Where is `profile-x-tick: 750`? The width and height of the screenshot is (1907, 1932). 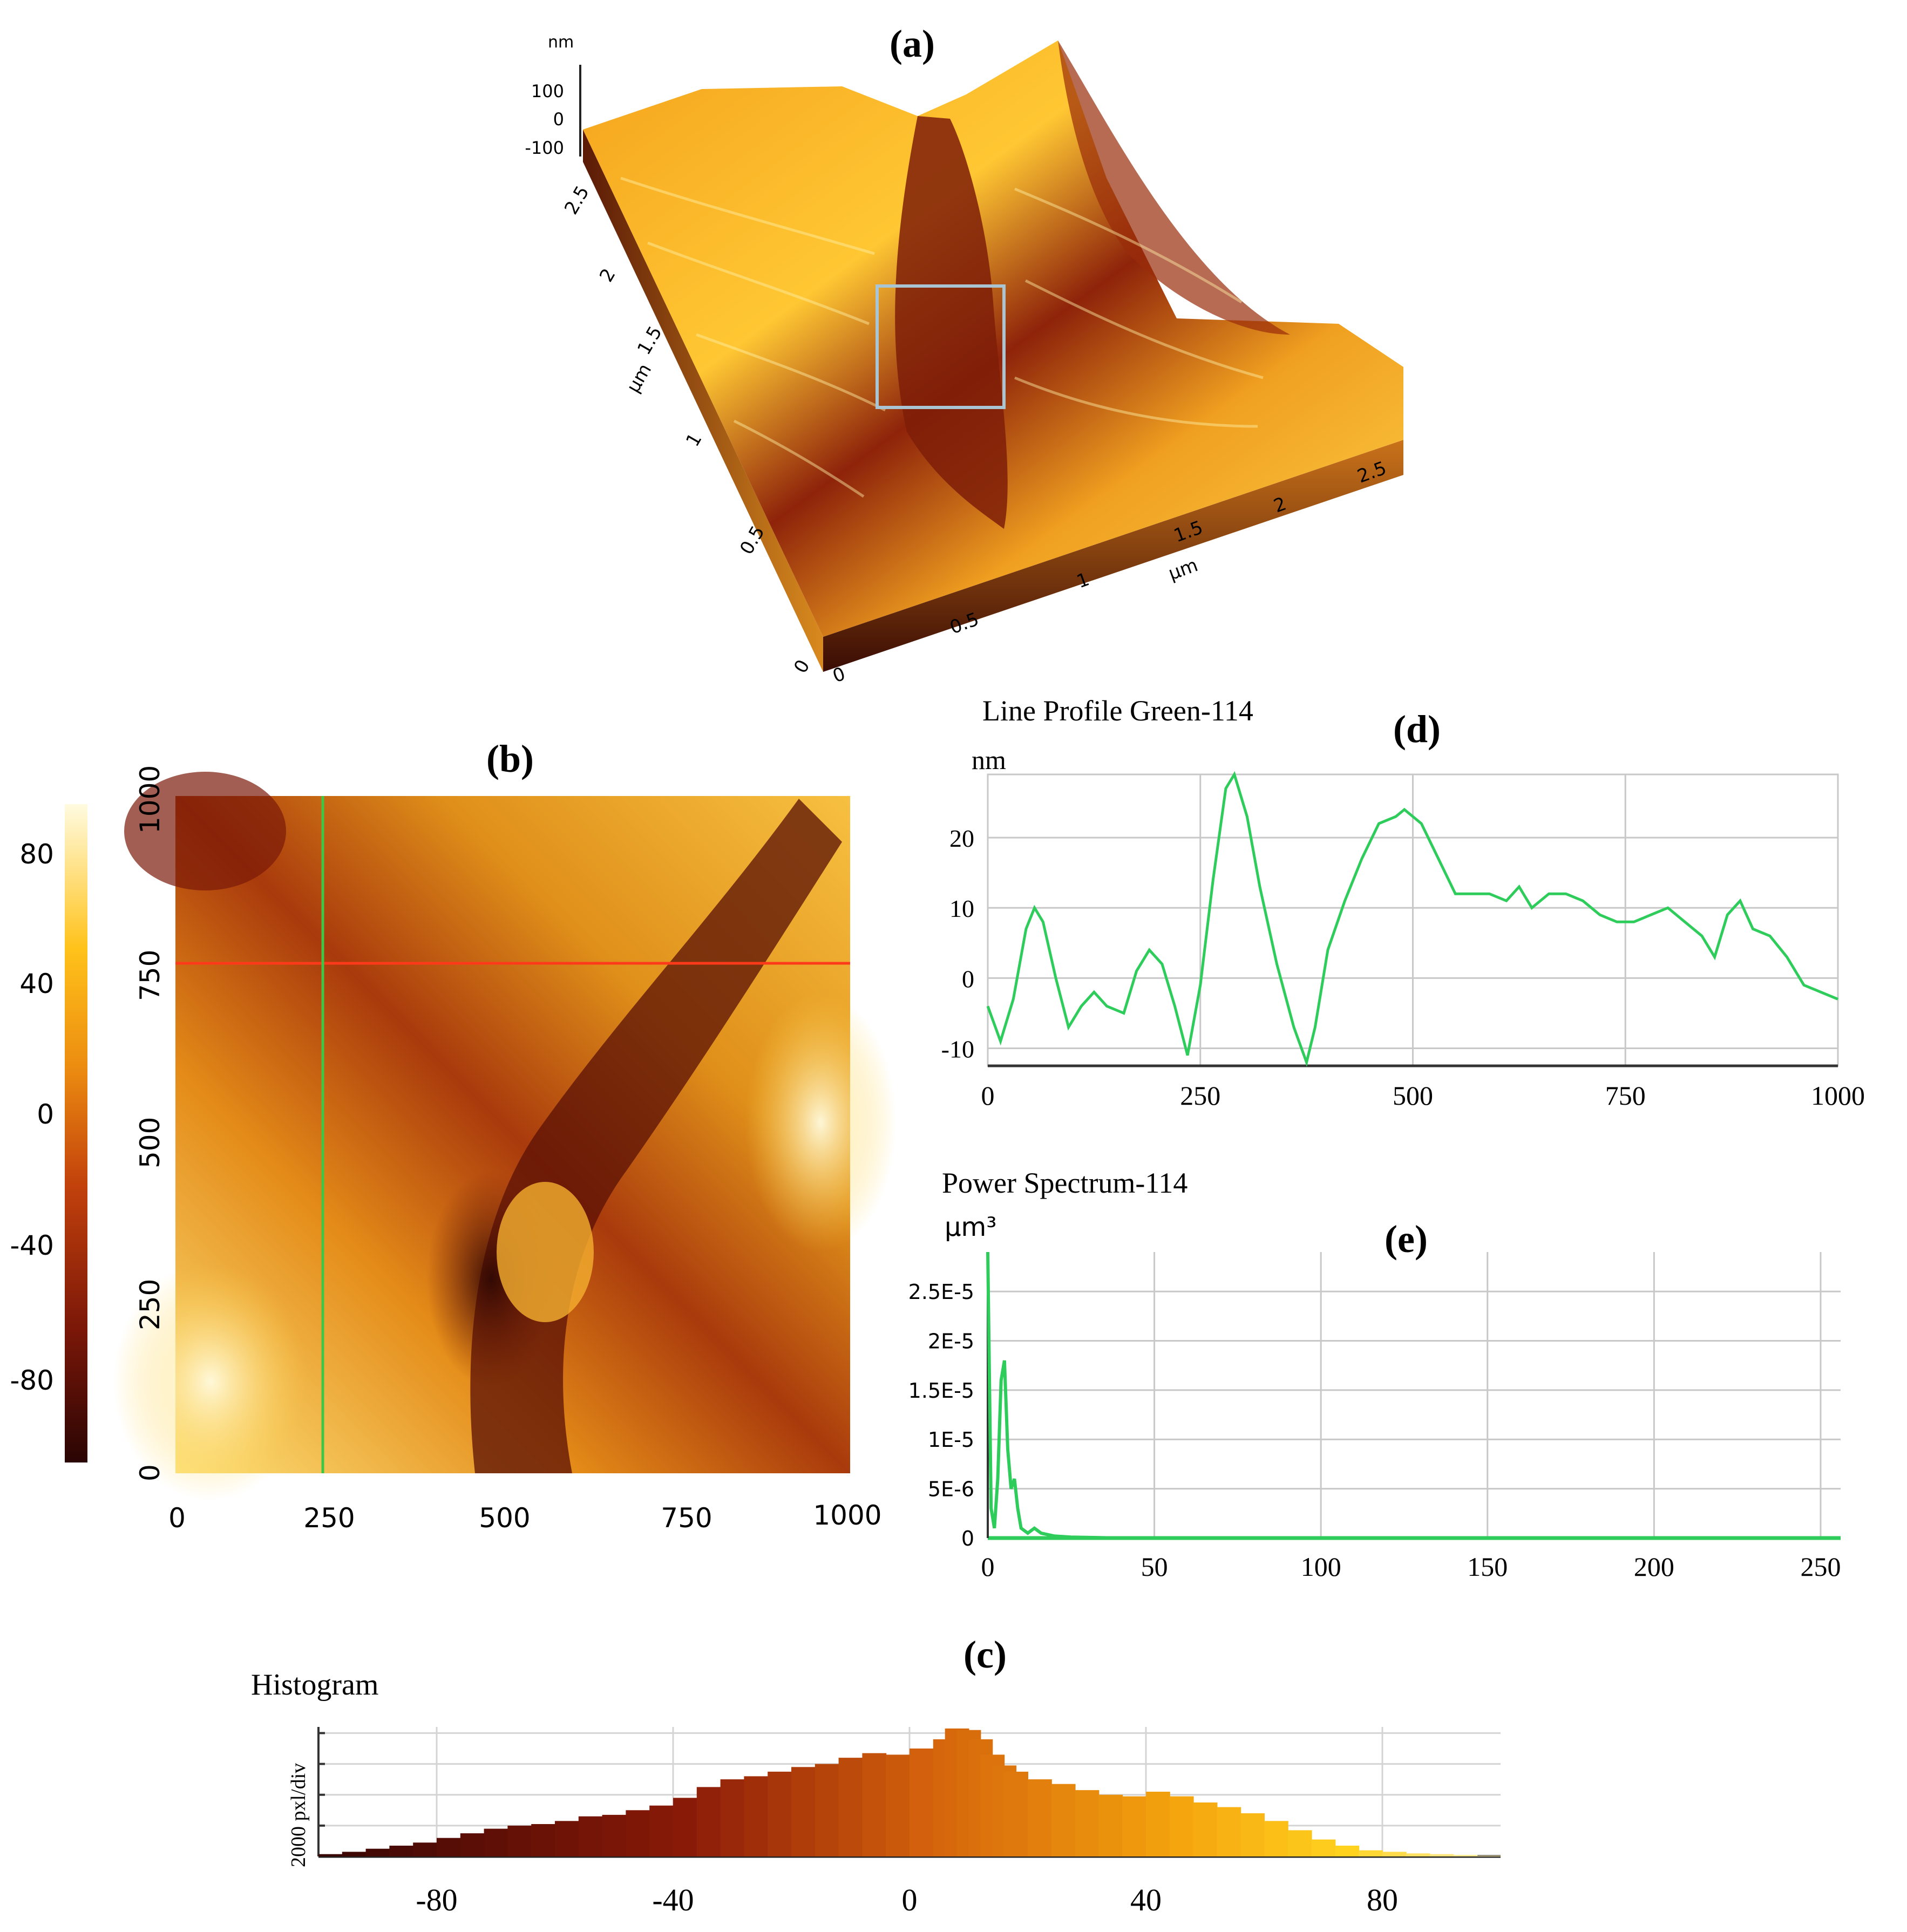 profile-x-tick: 750 is located at coordinates (1625, 1095).